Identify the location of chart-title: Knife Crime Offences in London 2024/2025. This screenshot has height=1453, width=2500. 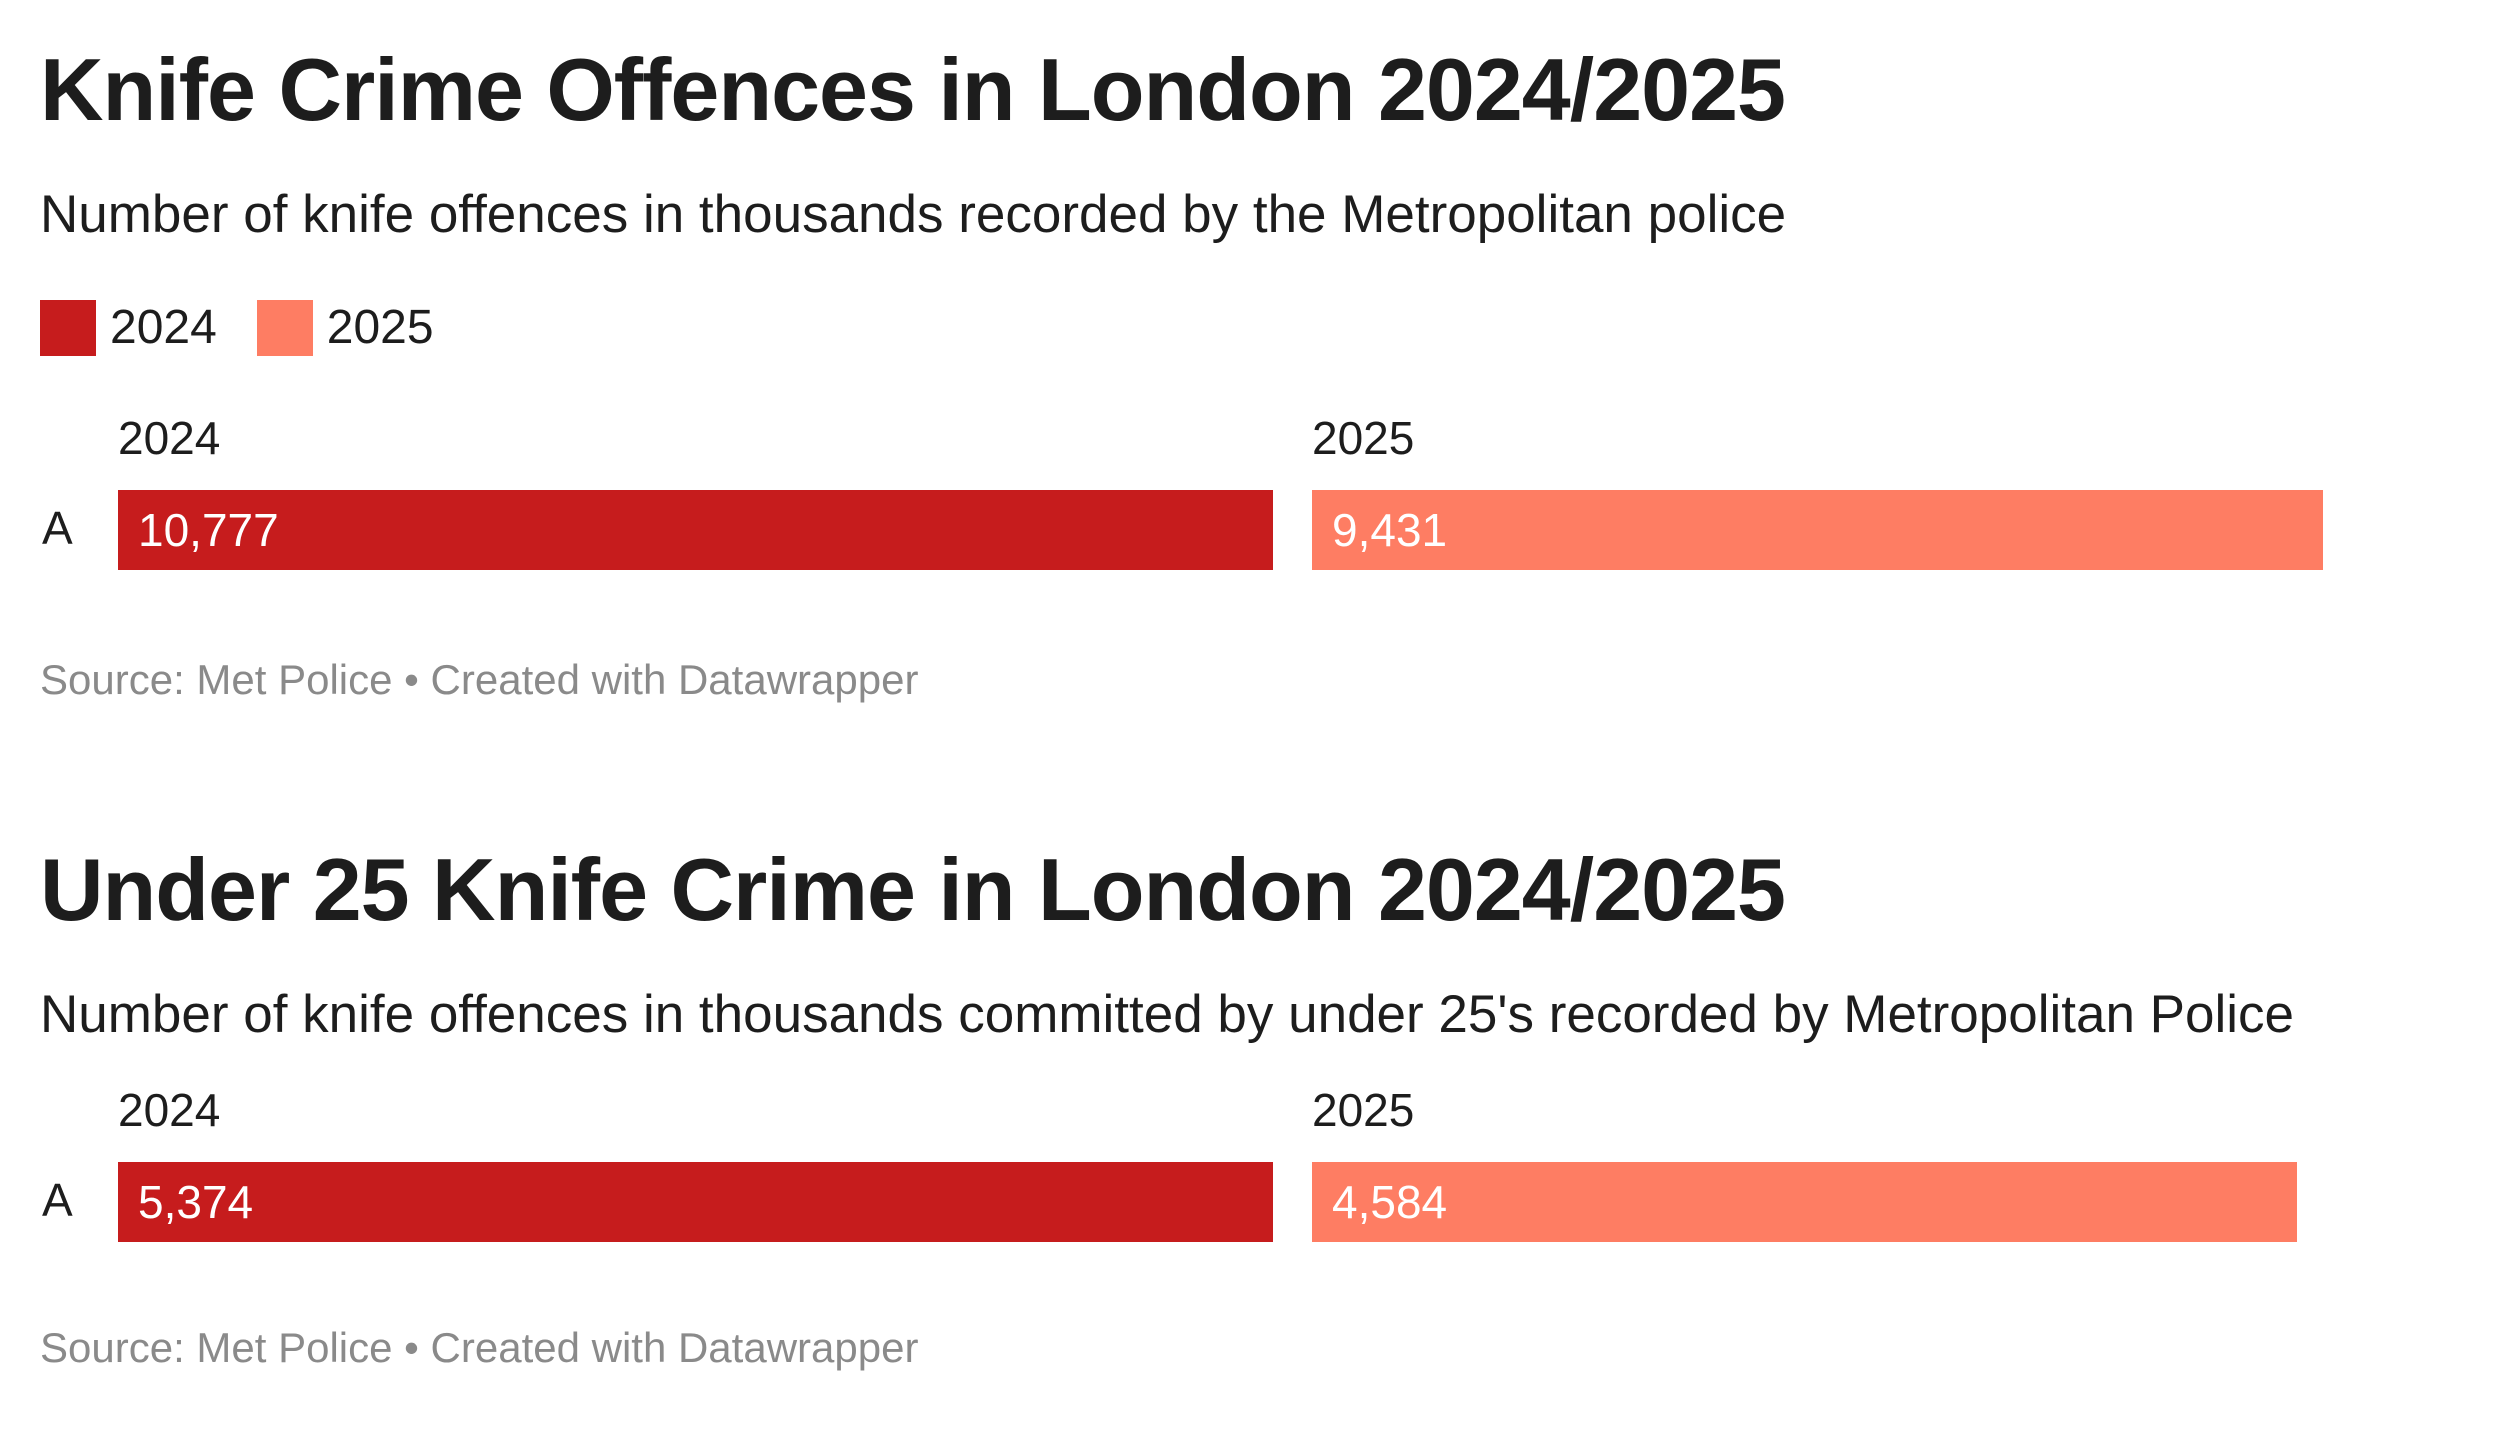
(913, 89).